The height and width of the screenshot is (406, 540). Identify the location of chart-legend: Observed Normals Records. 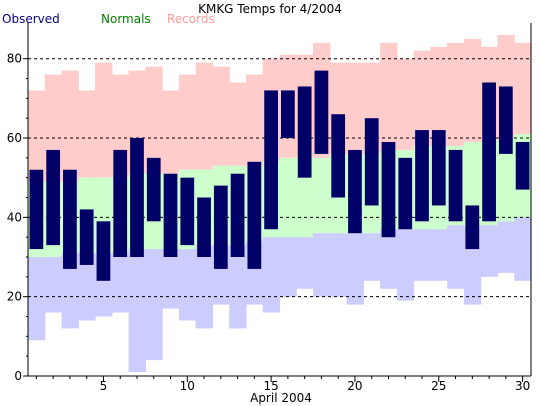
(108, 19).